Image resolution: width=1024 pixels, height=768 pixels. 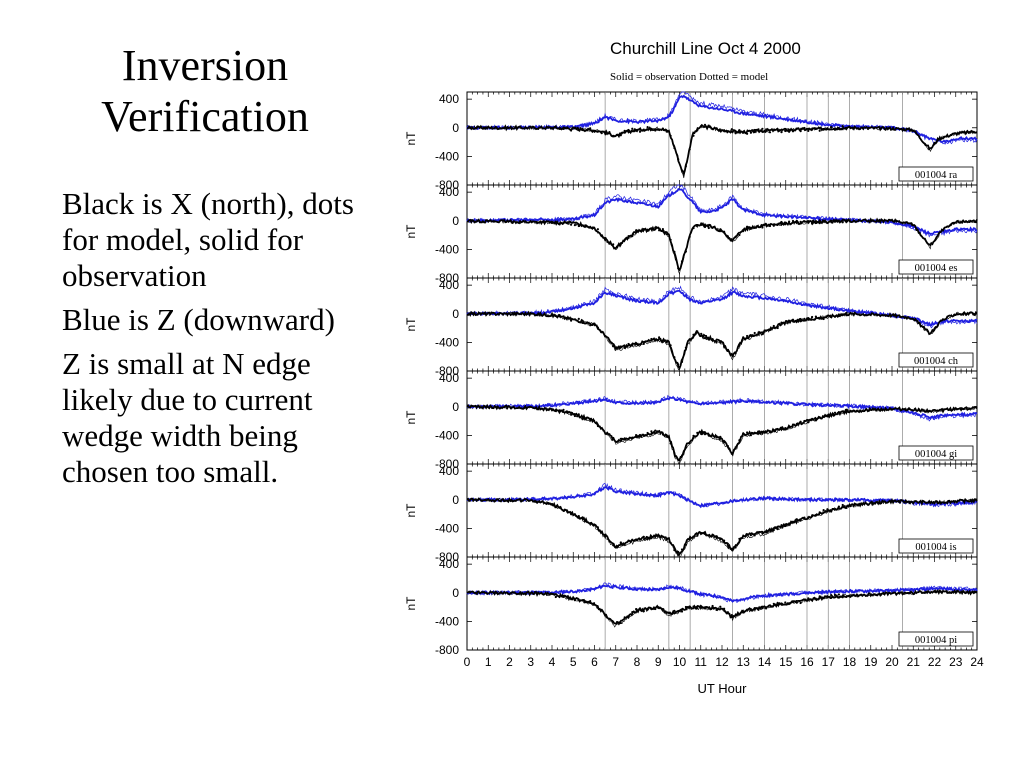 I want to click on station-label: 001004 gi, so click(x=936, y=454).